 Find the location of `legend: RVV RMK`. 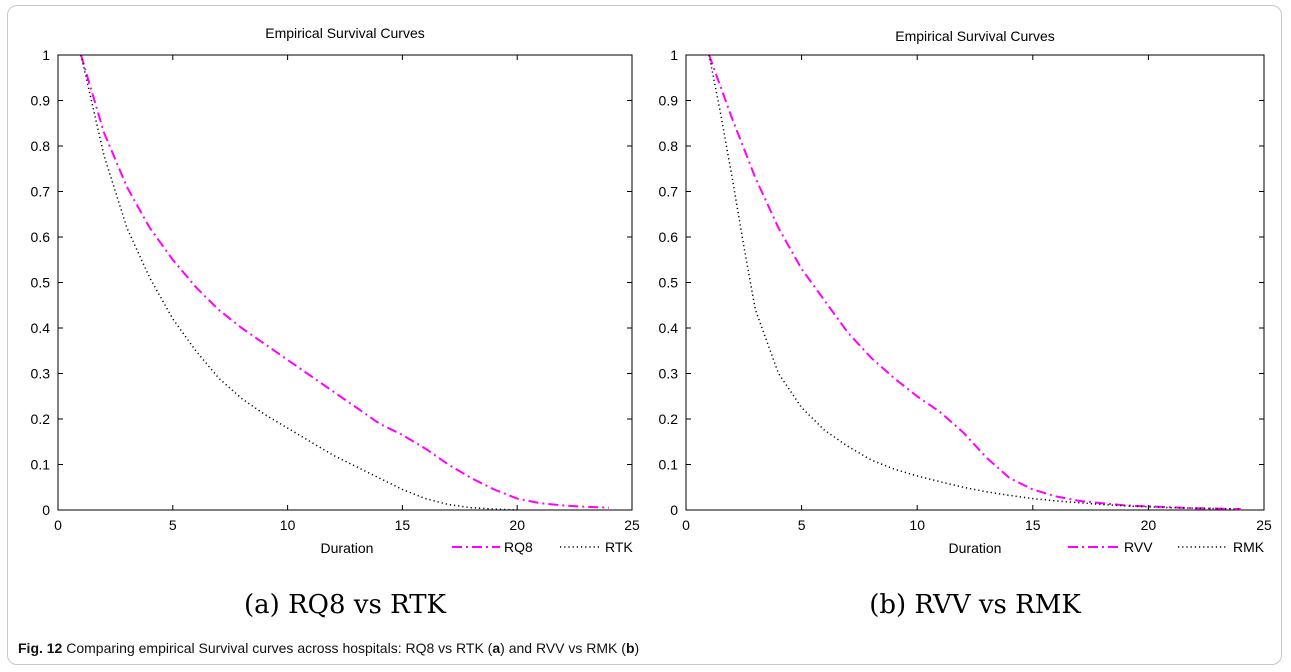

legend: RVV RMK is located at coordinates (1166, 547).